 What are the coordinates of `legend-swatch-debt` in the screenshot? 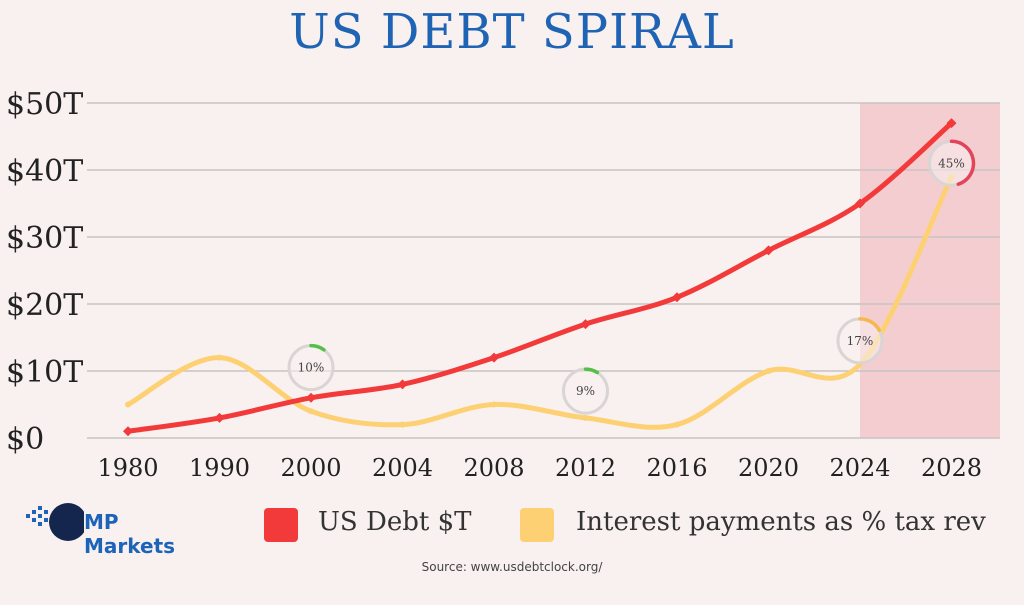 It's located at (281, 525).